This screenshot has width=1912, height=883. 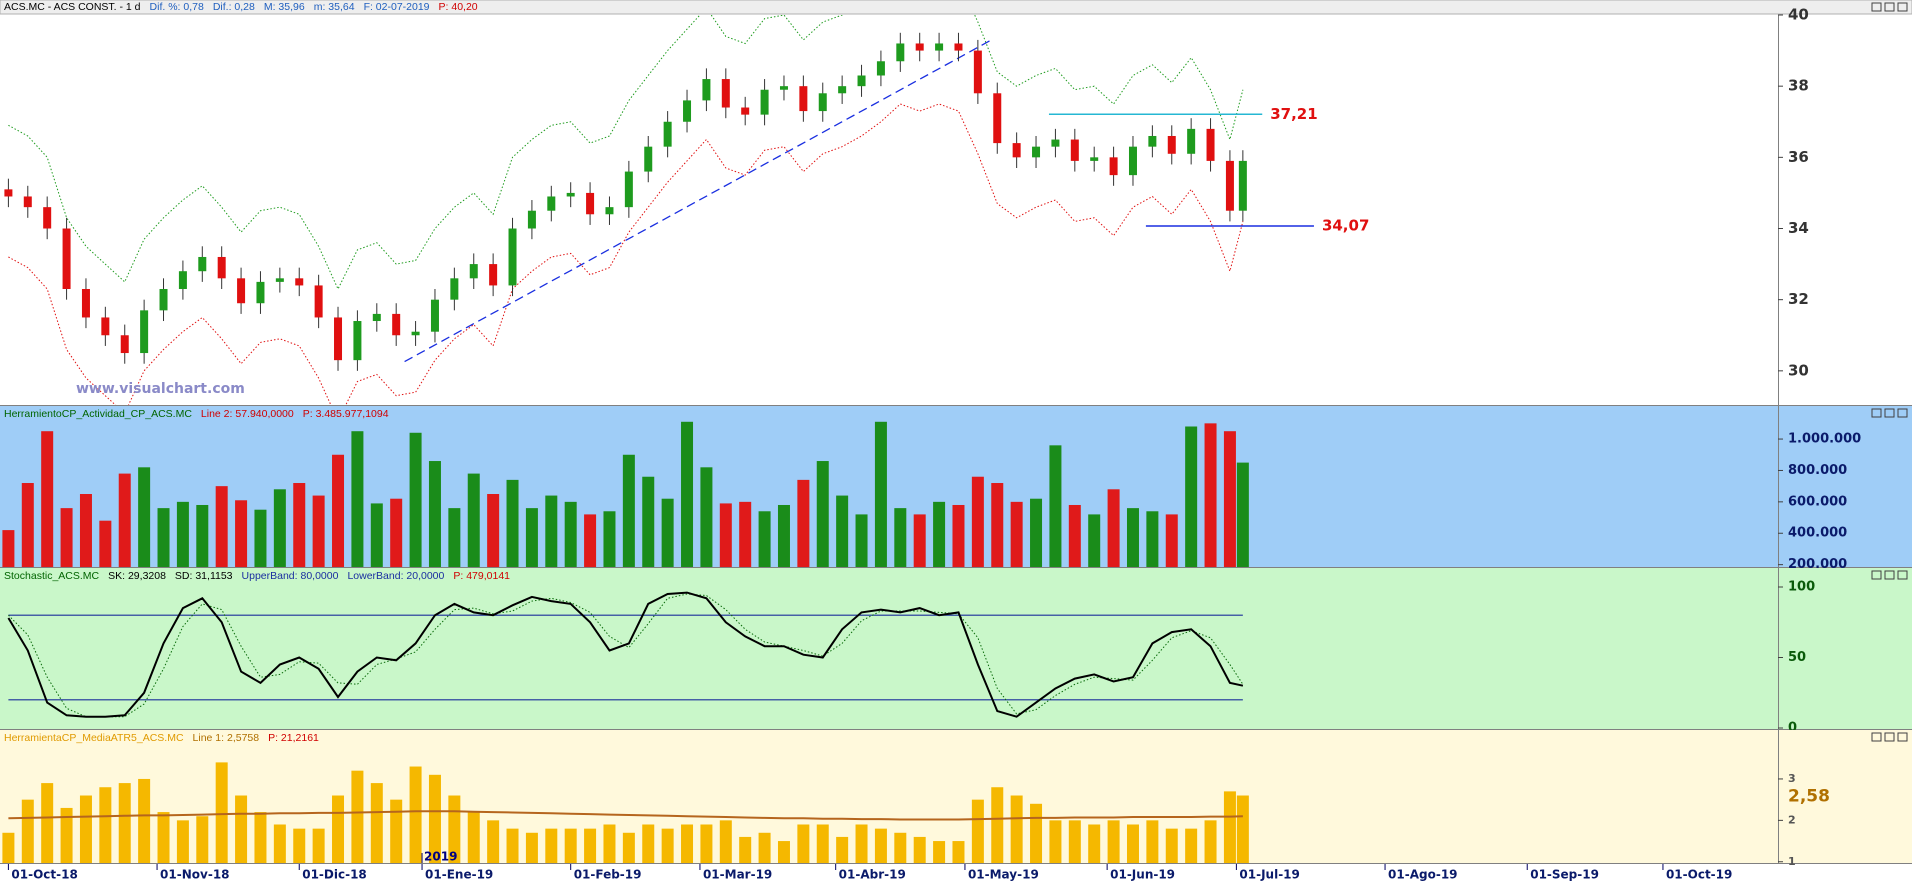 What do you see at coordinates (1003, 875) in the screenshot?
I see `x-tick-label: 01-May-19` at bounding box center [1003, 875].